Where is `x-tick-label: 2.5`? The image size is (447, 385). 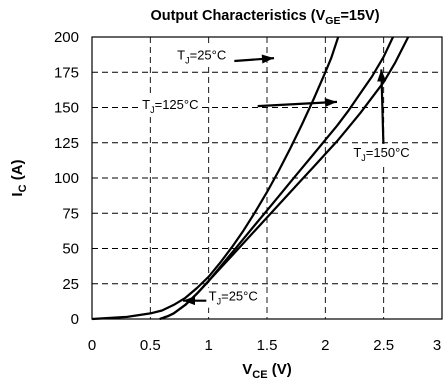 x-tick-label: 2.5 is located at coordinates (383, 345).